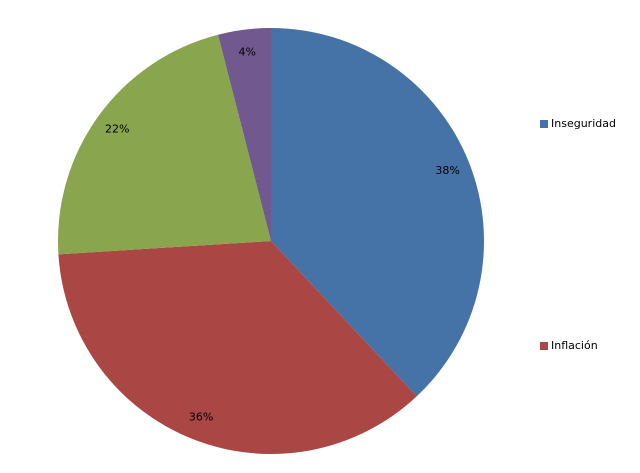 This screenshot has width=640, height=473. I want to click on data-label: 38%, so click(447, 170).